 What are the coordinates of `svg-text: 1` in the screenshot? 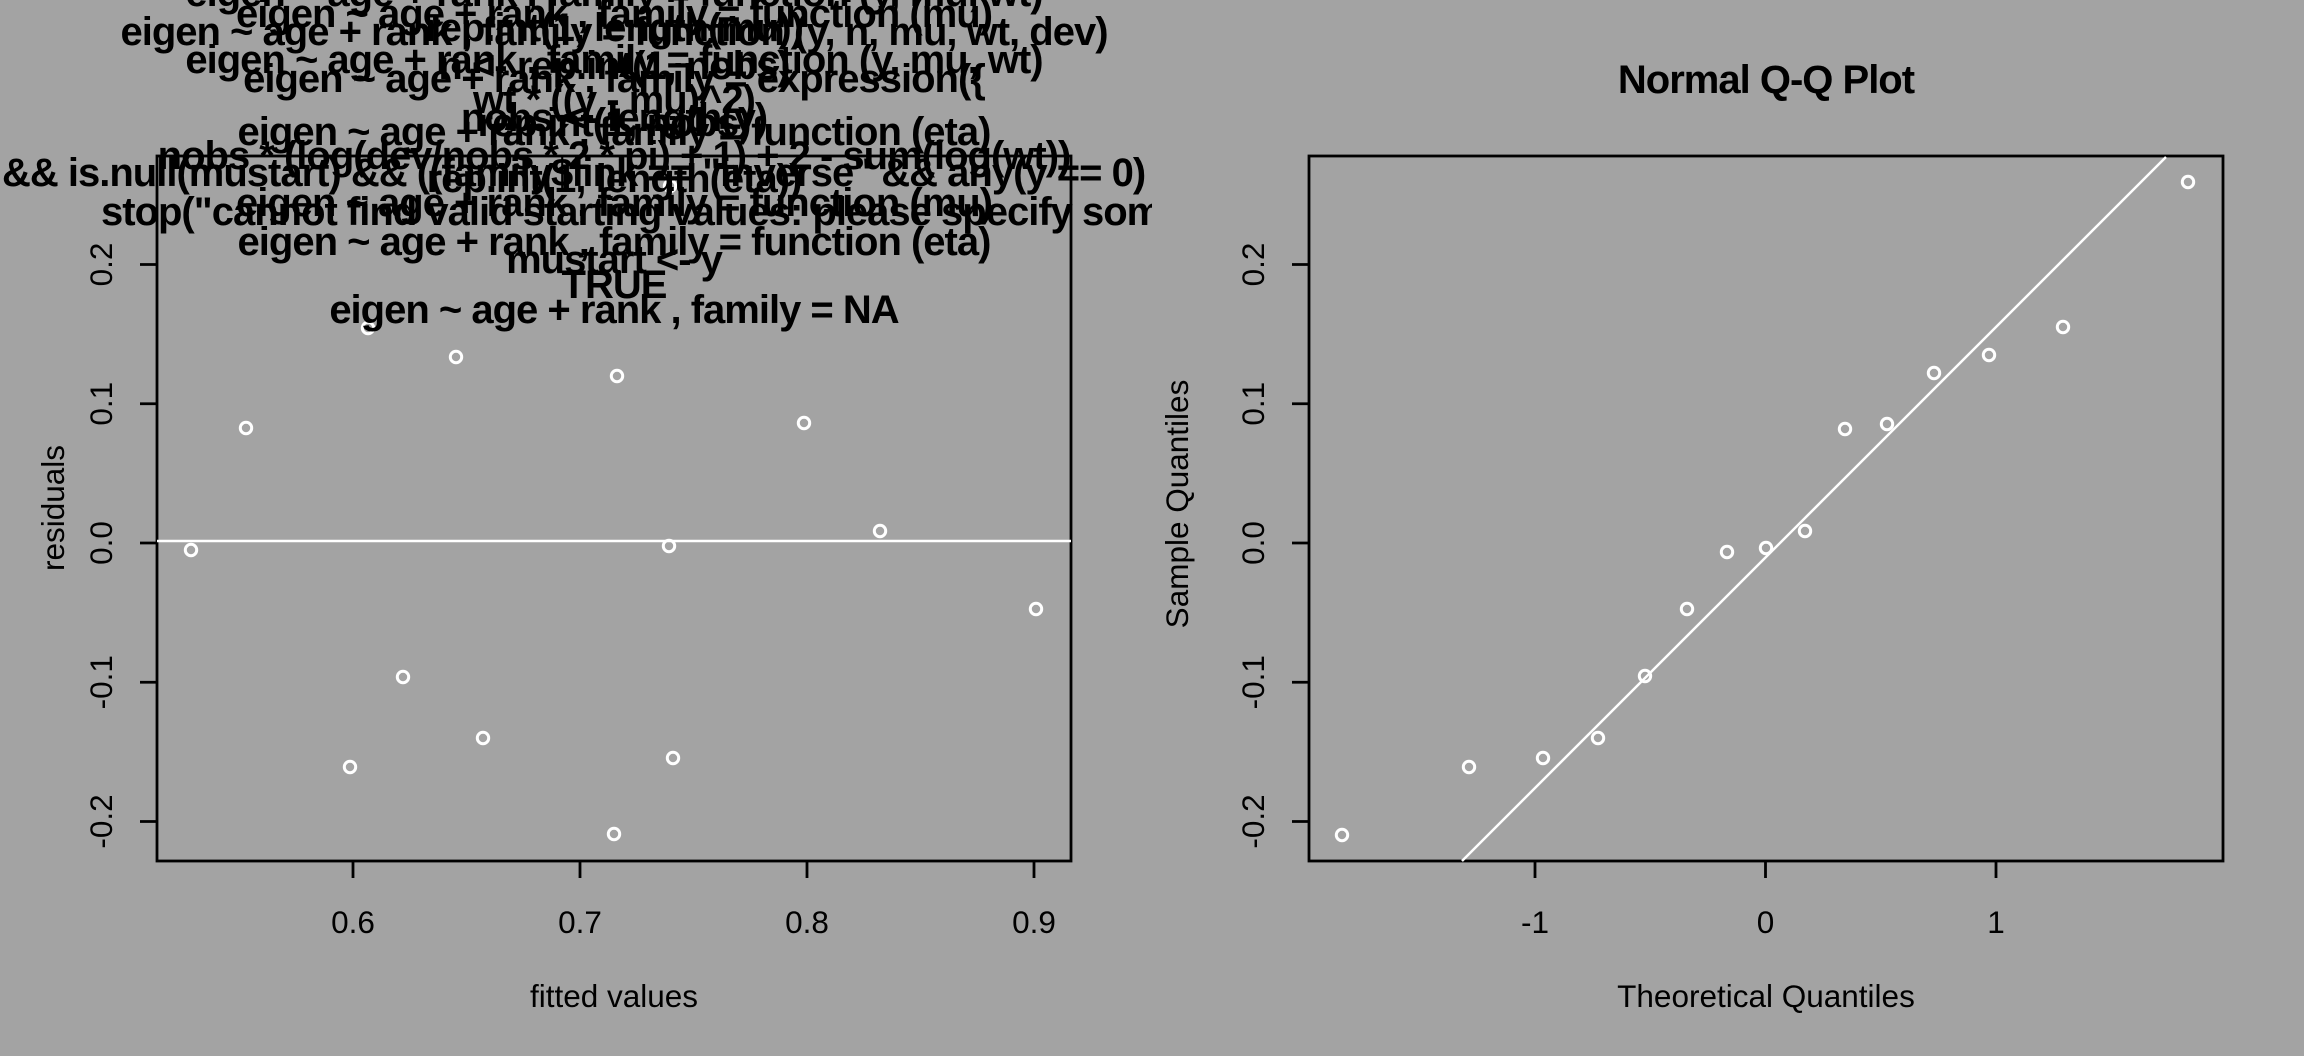 It's located at (1996, 922).